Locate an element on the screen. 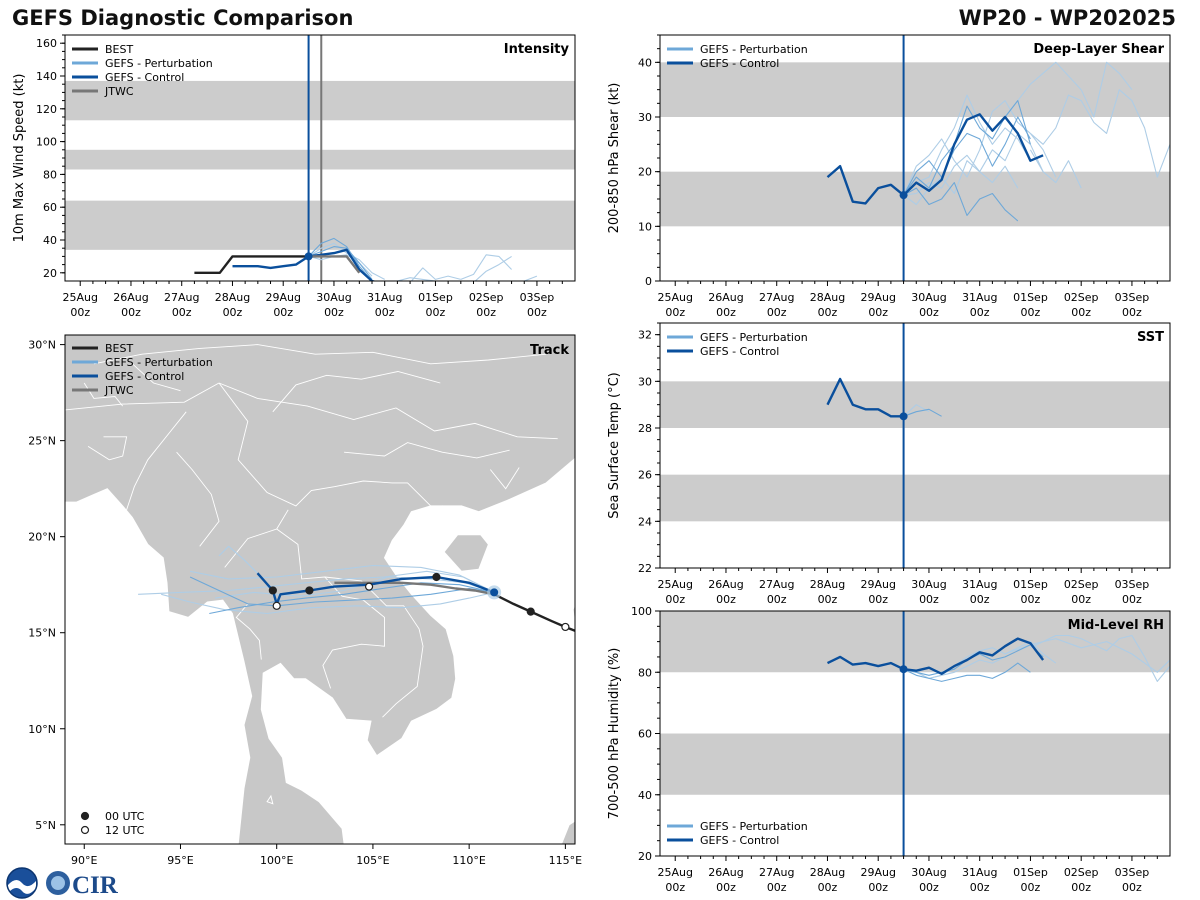 The image size is (1200, 900). track-point-00utc is located at coordinates (272, 590).